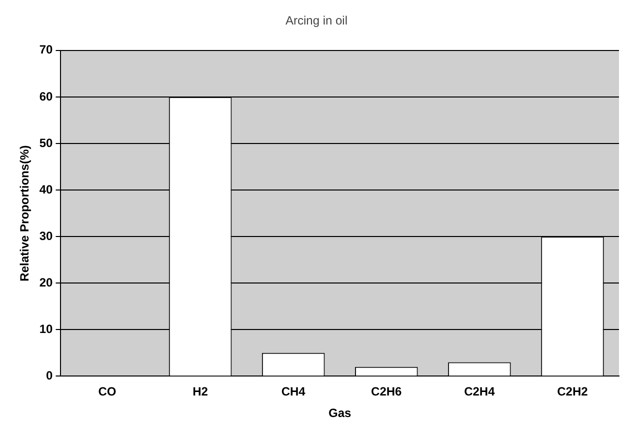 The width and height of the screenshot is (637, 439). I want to click on y-tick-label: 10, so click(46, 329).